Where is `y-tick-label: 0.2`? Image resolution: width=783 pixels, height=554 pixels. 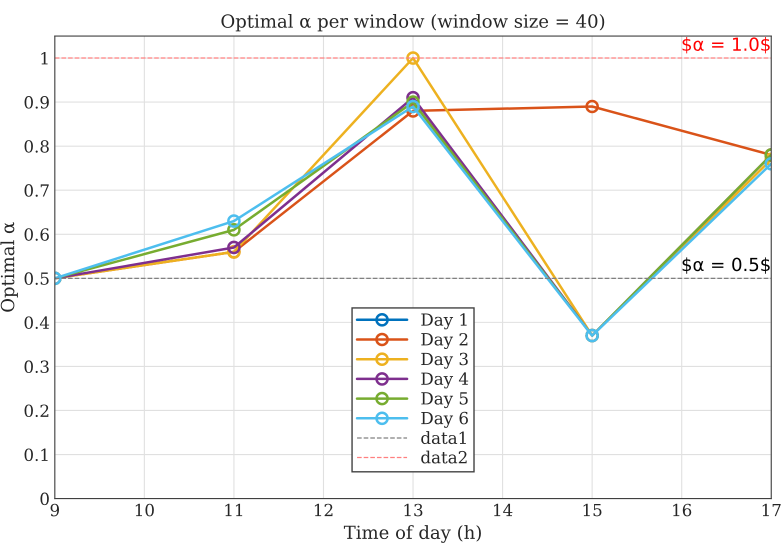
y-tick-label: 0.2 is located at coordinates (36, 411).